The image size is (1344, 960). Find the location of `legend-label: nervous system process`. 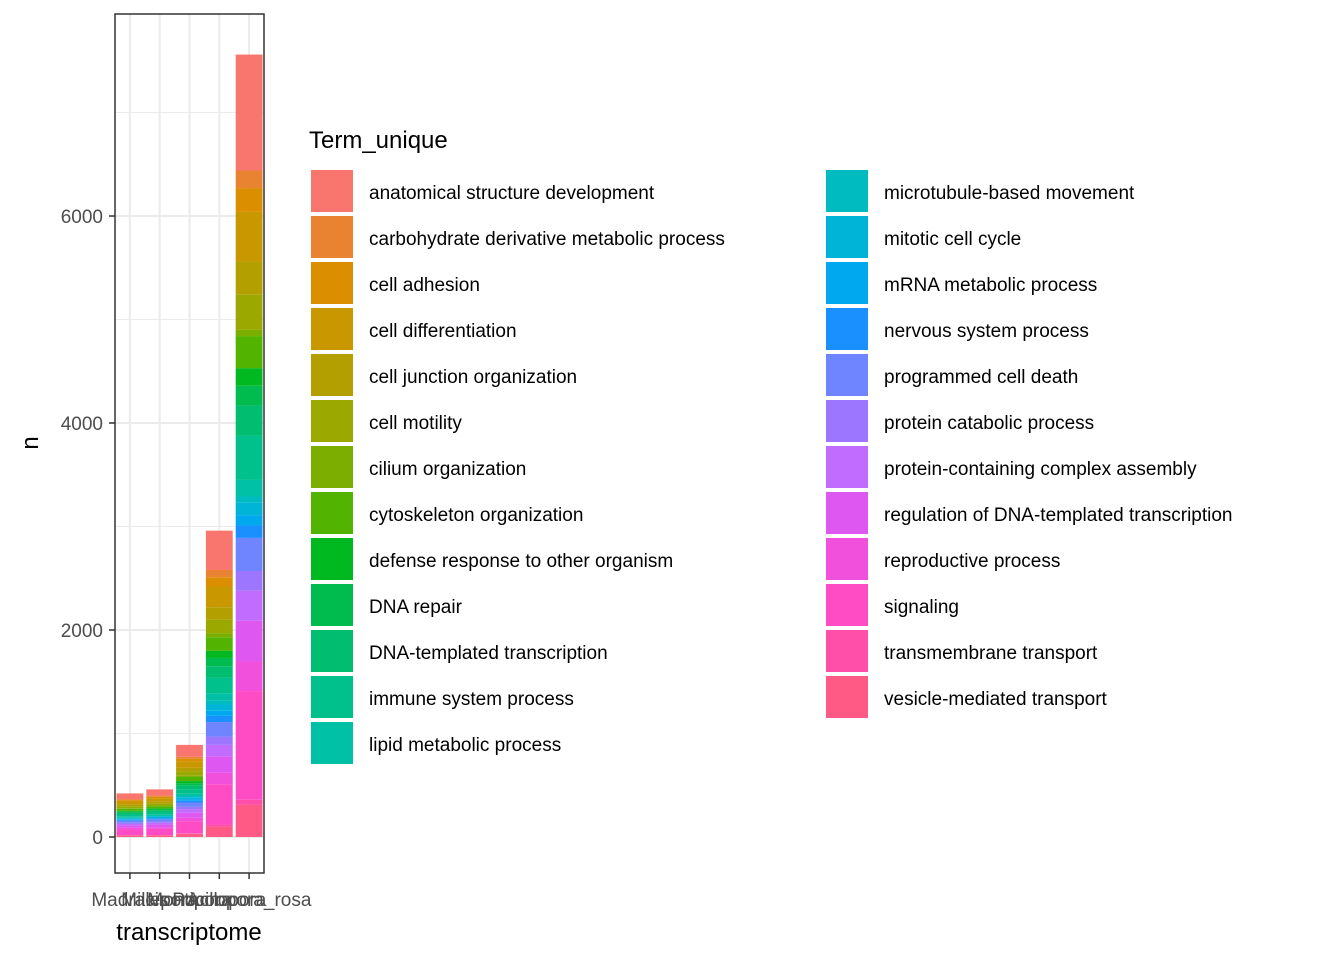

legend-label: nervous system process is located at coordinates (986, 331).